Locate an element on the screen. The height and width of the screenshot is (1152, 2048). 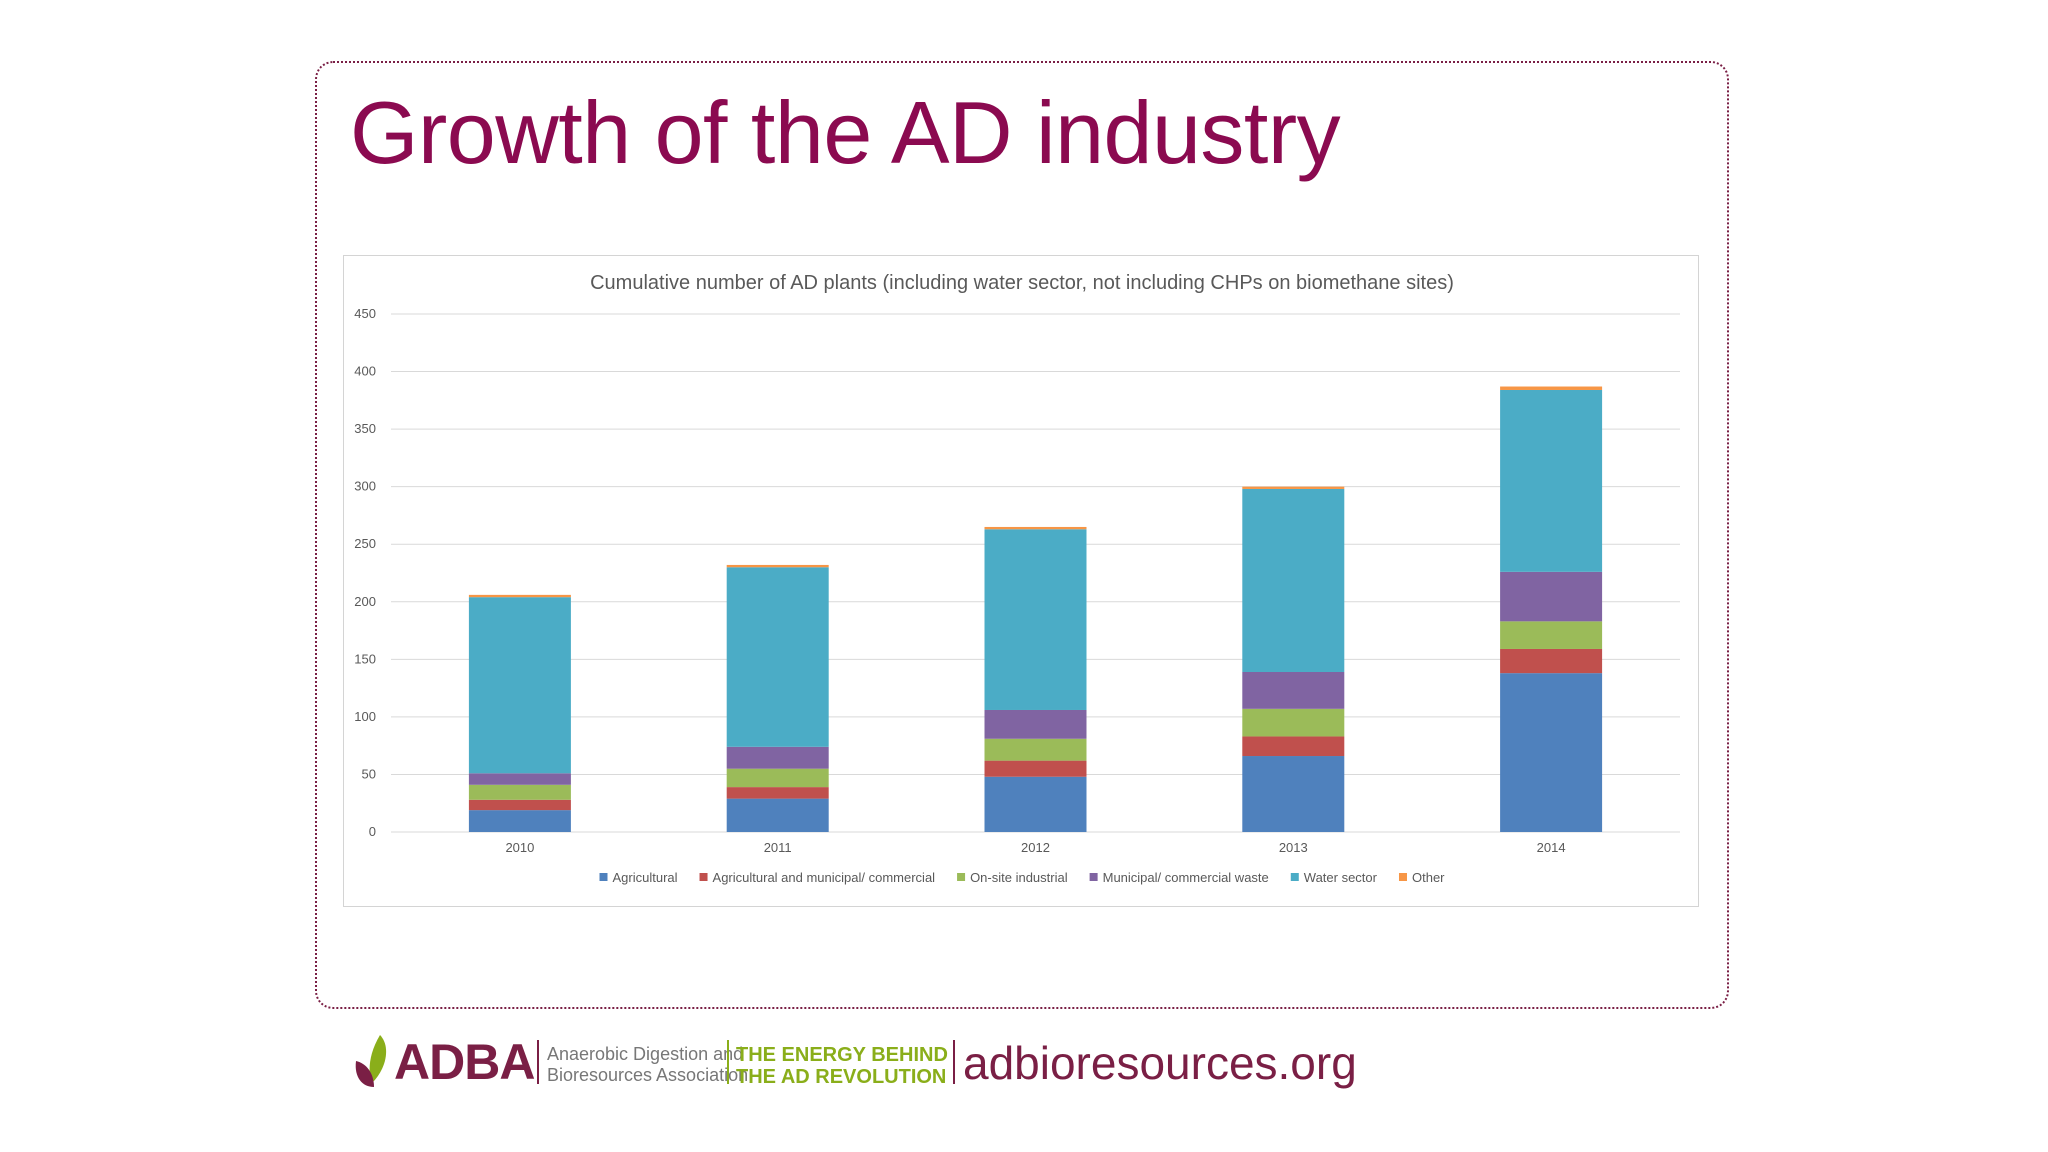
y-tick-label: 200 is located at coordinates (365, 601).